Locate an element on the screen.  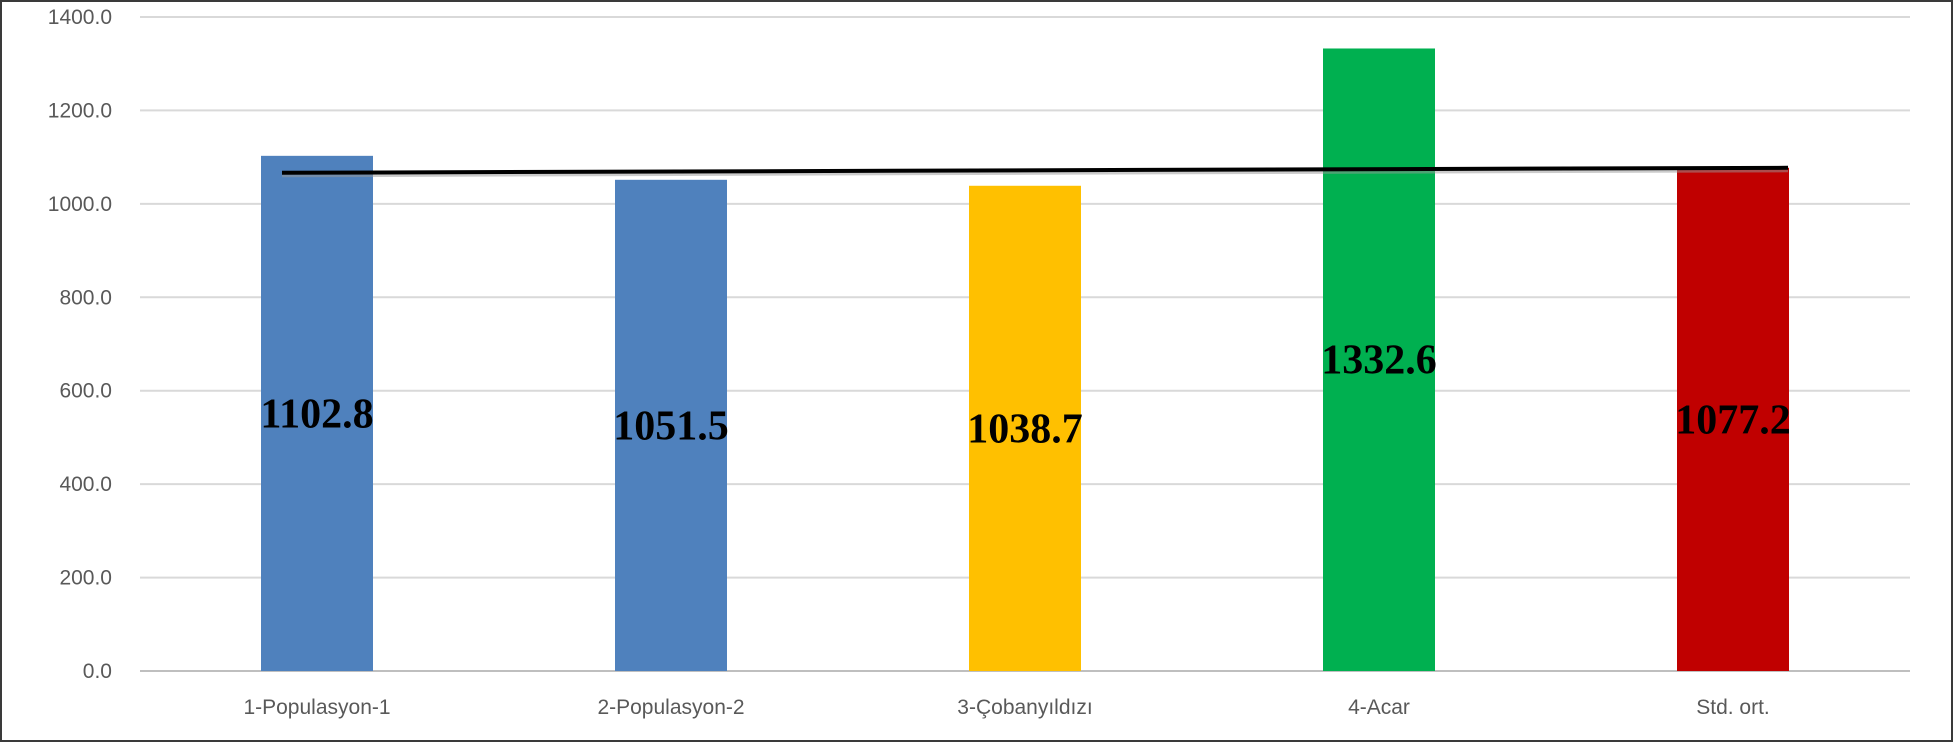
y-tick-label: 1200.0 is located at coordinates (80, 110).